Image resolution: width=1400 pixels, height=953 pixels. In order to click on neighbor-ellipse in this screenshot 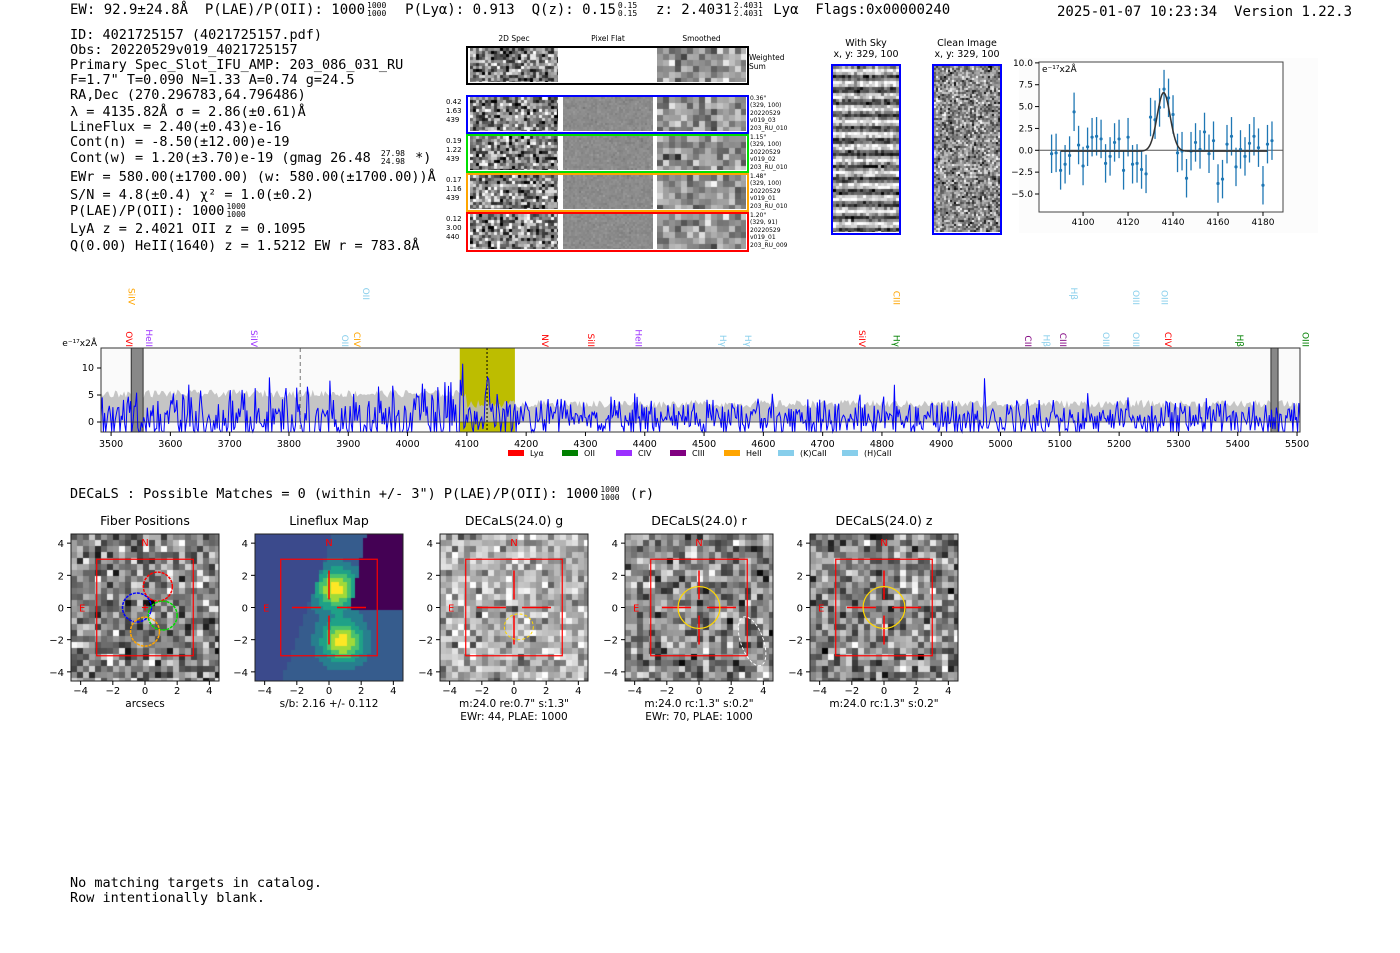, I will do `click(752, 641)`.